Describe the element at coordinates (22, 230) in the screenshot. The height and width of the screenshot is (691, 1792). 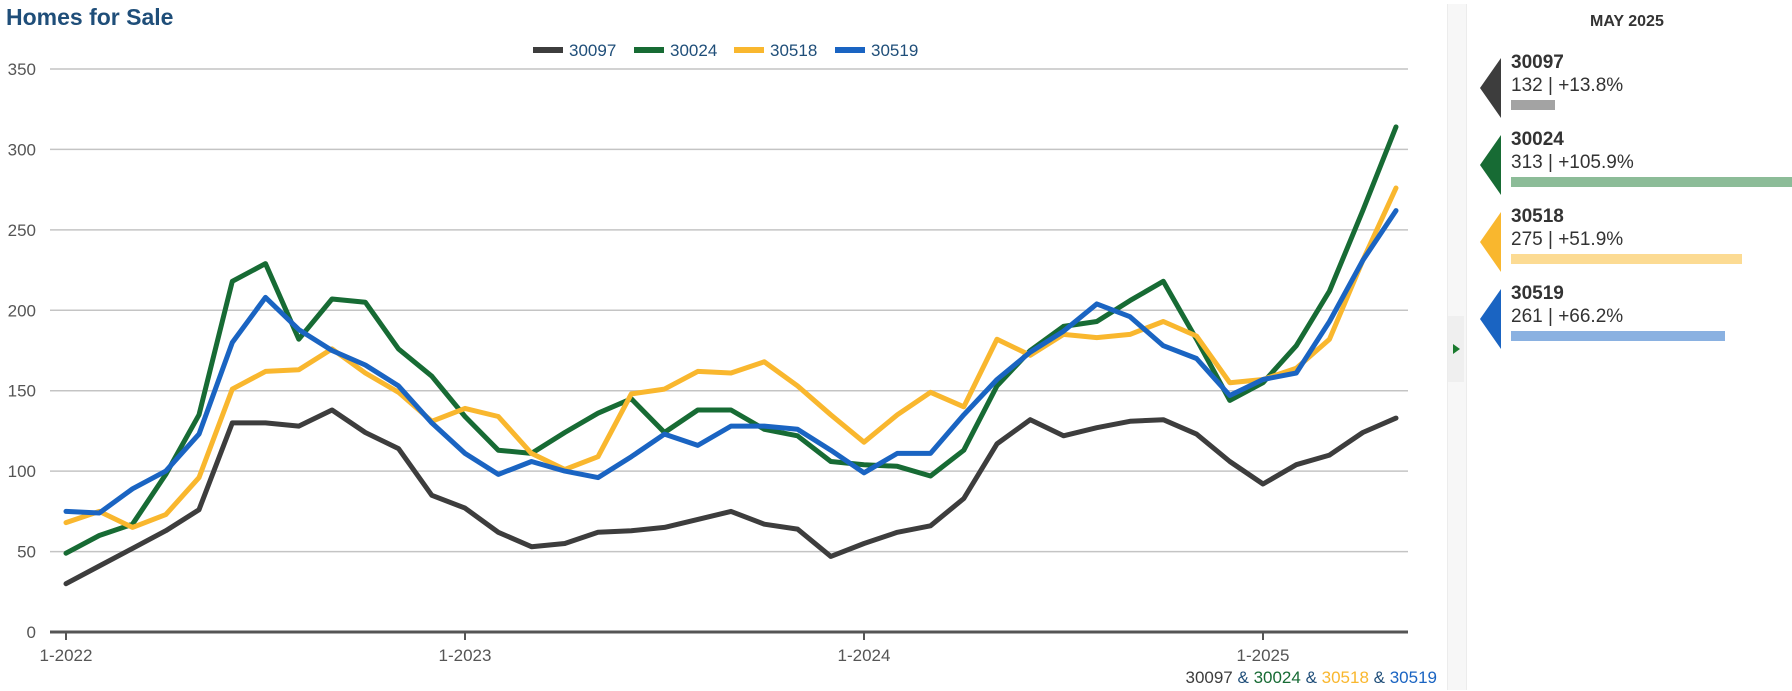
I see `y-tick-label: 250` at that location.